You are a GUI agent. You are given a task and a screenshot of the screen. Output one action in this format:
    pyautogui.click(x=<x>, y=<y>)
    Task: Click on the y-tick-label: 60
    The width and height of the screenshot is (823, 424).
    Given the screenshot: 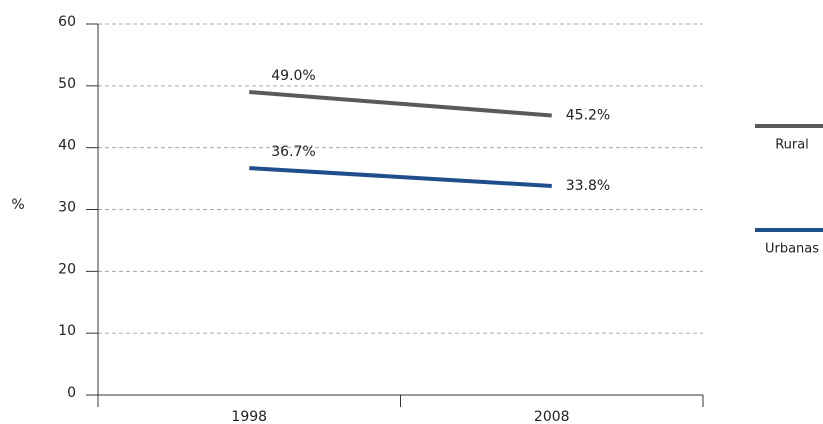 What is the action you would take?
    pyautogui.click(x=67, y=22)
    